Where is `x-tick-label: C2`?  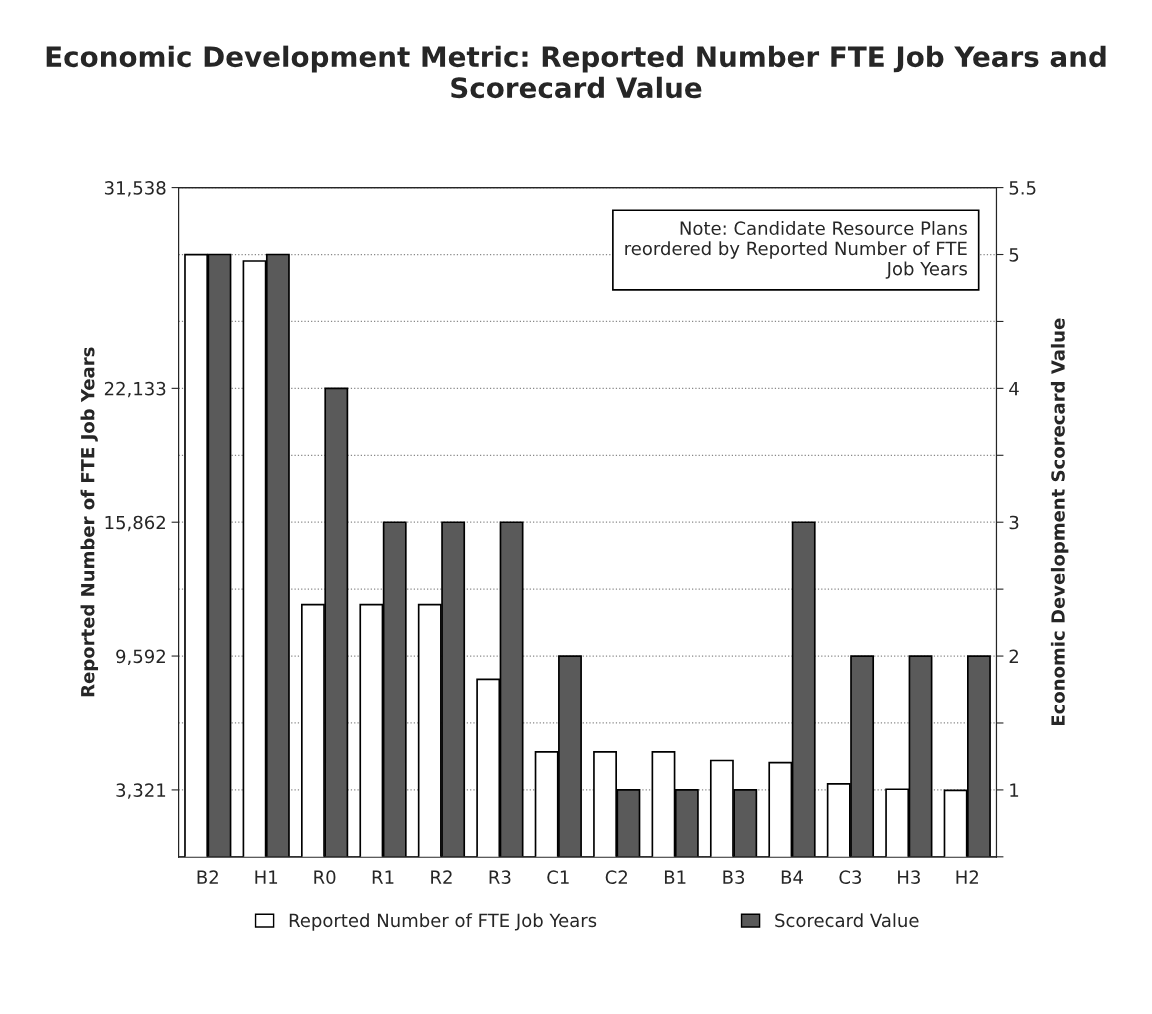
x-tick-label: C2 is located at coordinates (616, 877).